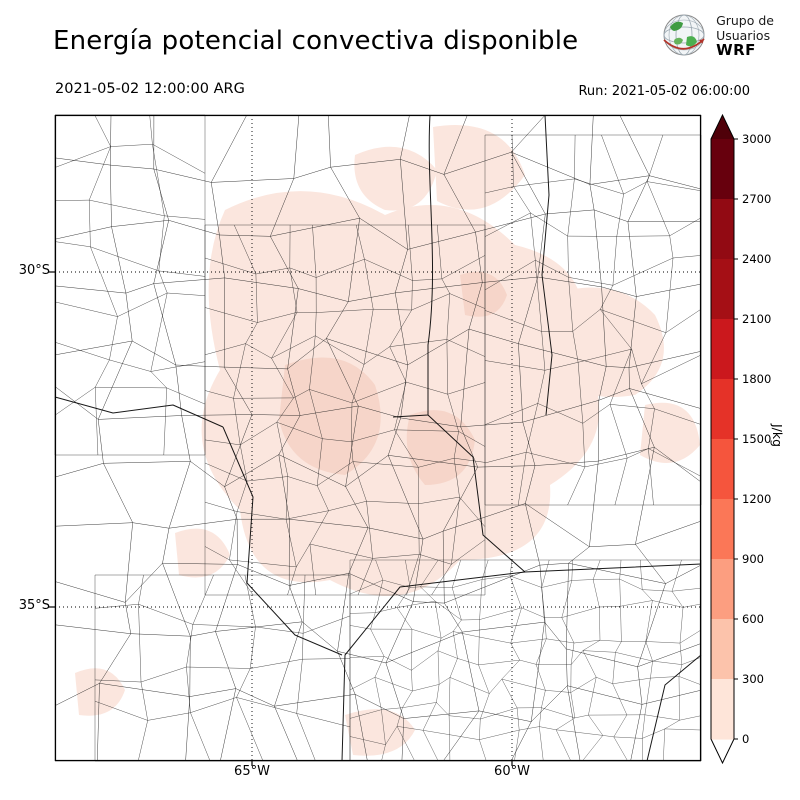  I want to click on colorbar-arrow-bottom, so click(722, 751).